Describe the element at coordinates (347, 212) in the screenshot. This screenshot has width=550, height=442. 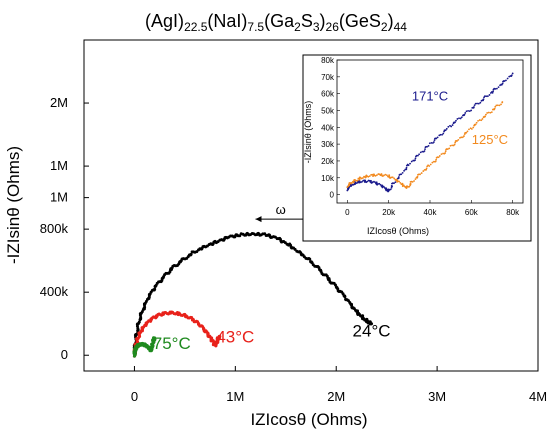
I see `inset-x-tick-label: 0` at that location.